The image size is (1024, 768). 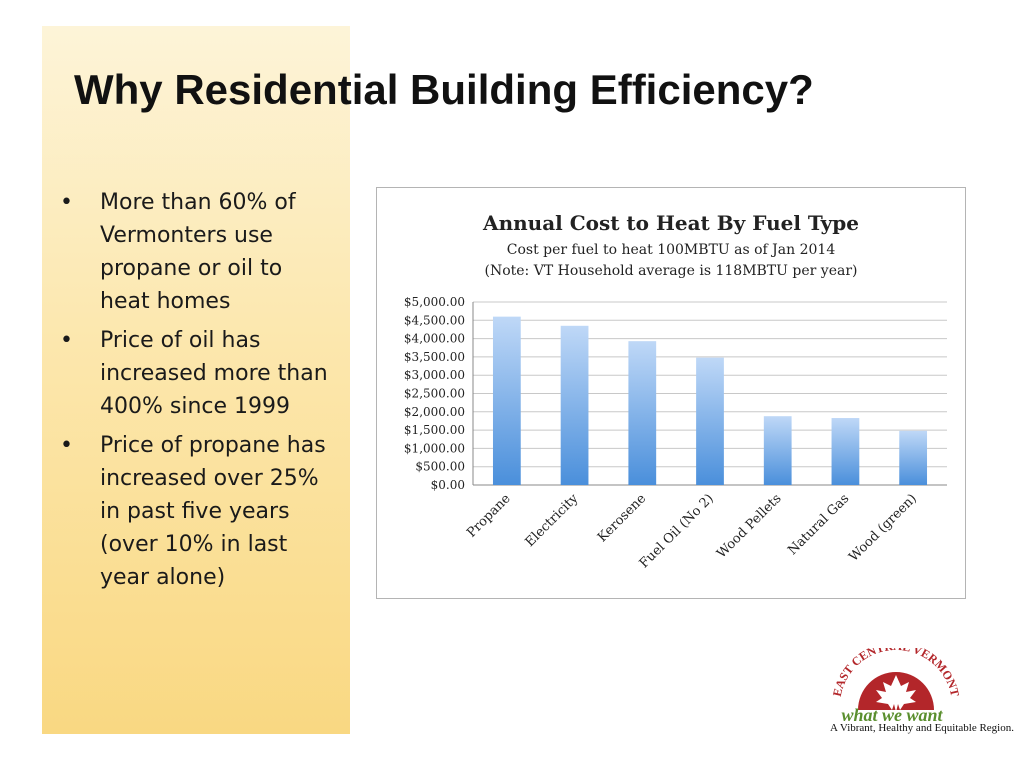 I want to click on x-tick-label: Fuel Oil (No 2), so click(x=677, y=531).